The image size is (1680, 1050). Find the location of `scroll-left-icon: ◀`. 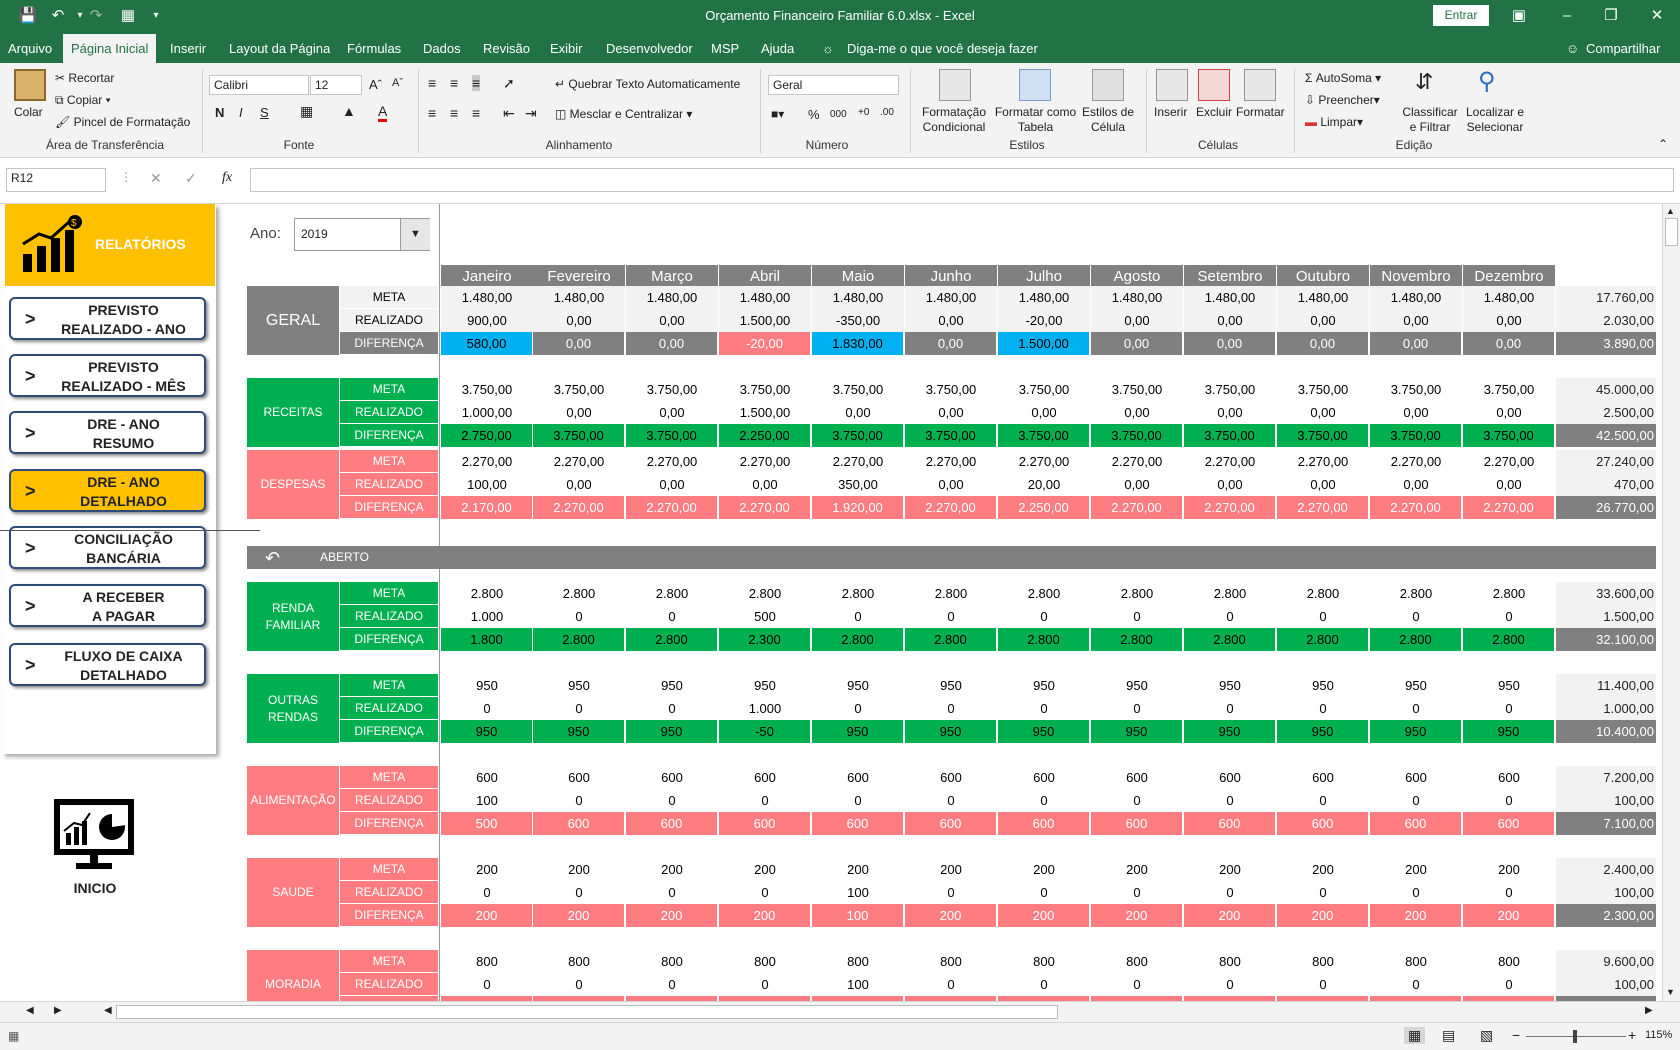

scroll-left-icon: ◀ is located at coordinates (108, 1010).